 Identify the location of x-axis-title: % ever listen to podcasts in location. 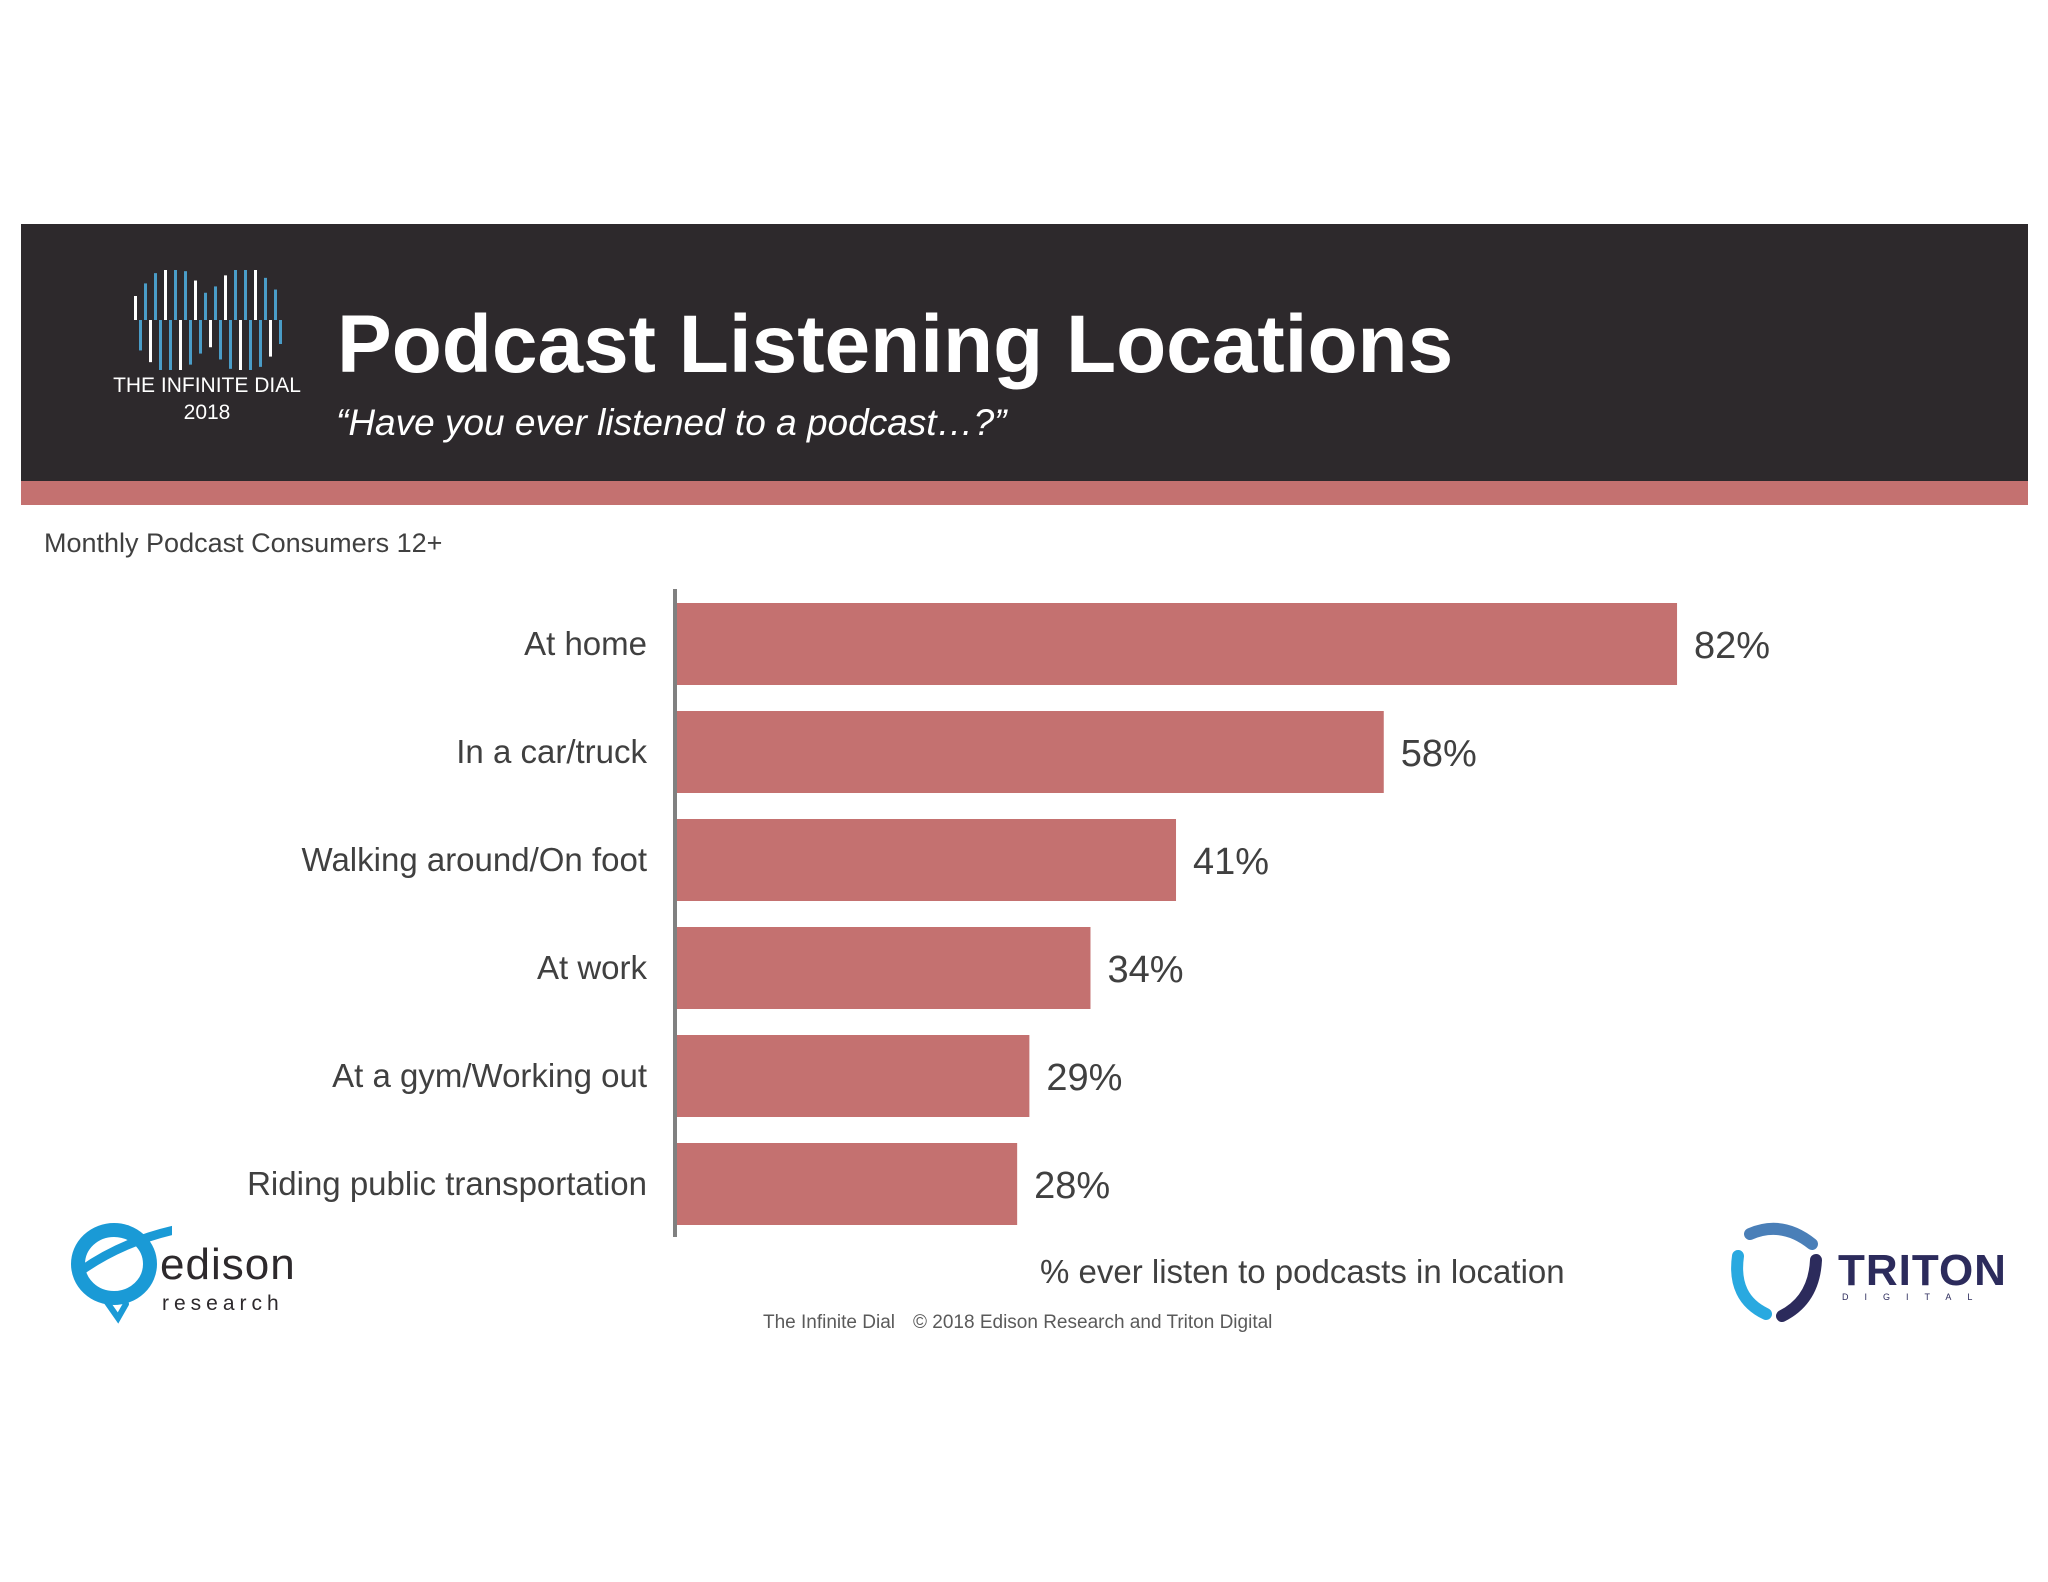
(1302, 1271).